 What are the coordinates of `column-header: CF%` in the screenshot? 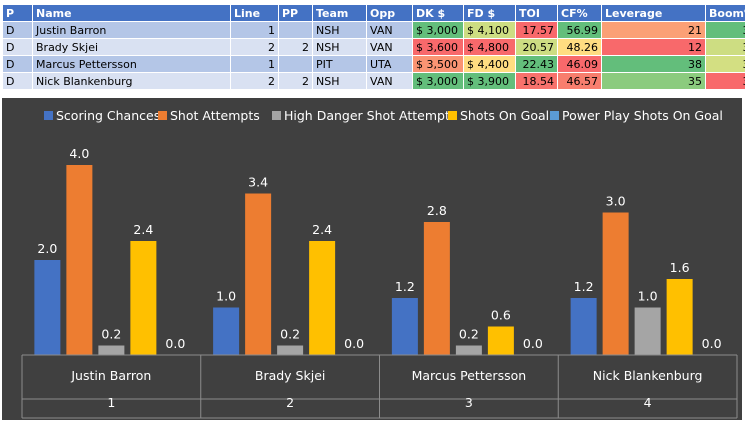 It's located at (579, 13).